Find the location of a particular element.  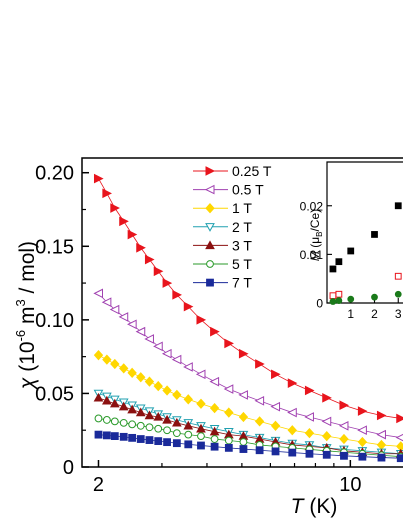

legend: 0.25 T 0.5 T 1 T 2 T 3 T 5 T 7 T is located at coordinates (232, 227).